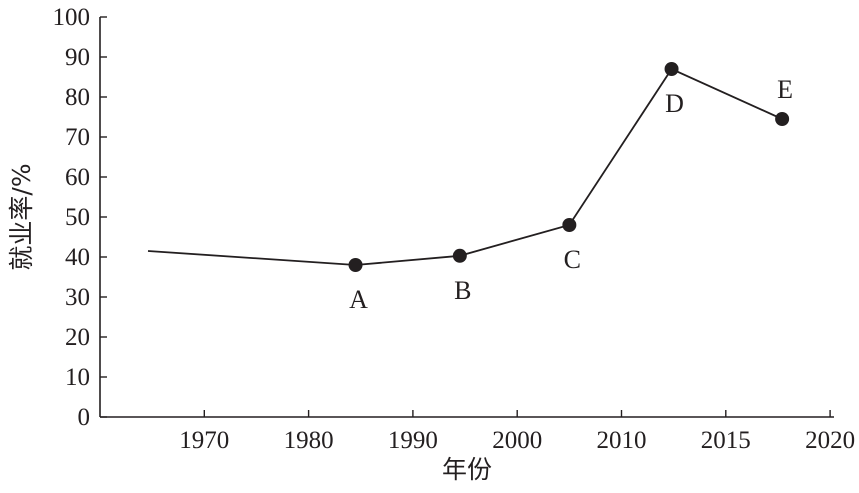 The width and height of the screenshot is (859, 493). I want to click on point-label-e: E, so click(785, 89).